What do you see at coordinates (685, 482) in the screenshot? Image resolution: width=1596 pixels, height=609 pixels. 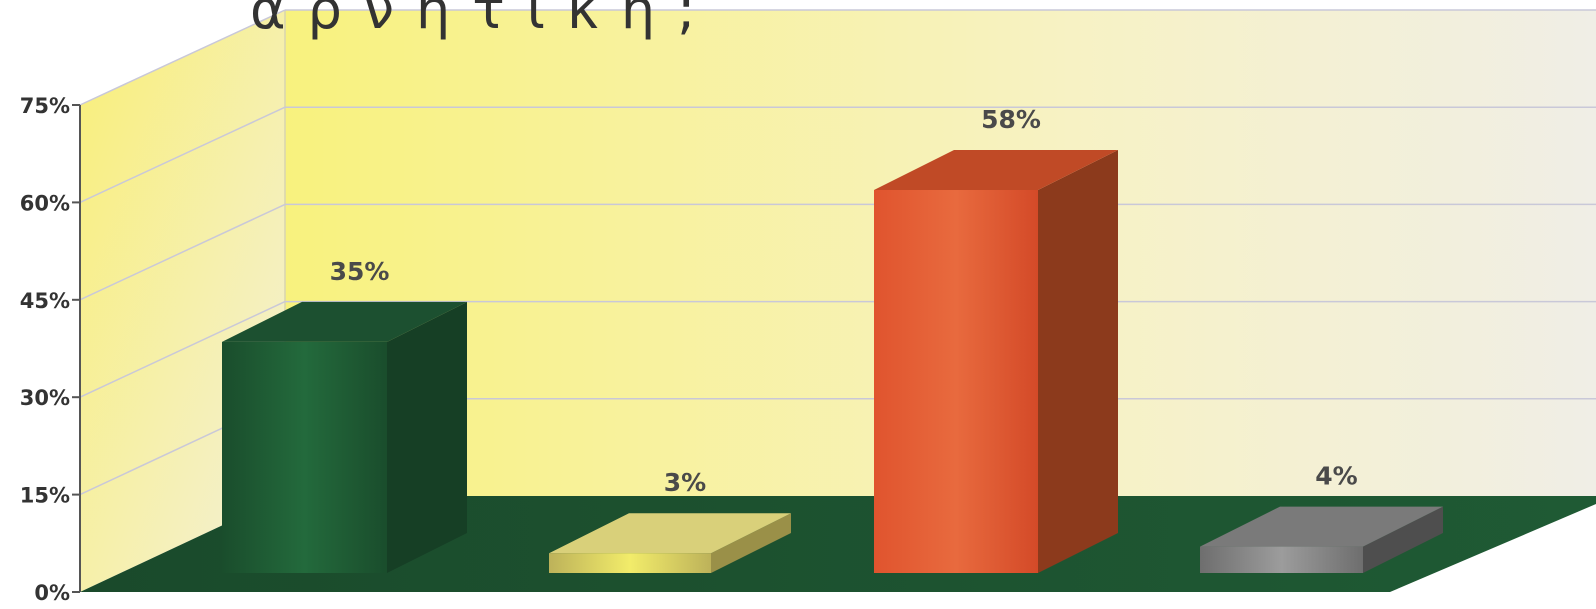 I see `value-label-1: 3%` at bounding box center [685, 482].